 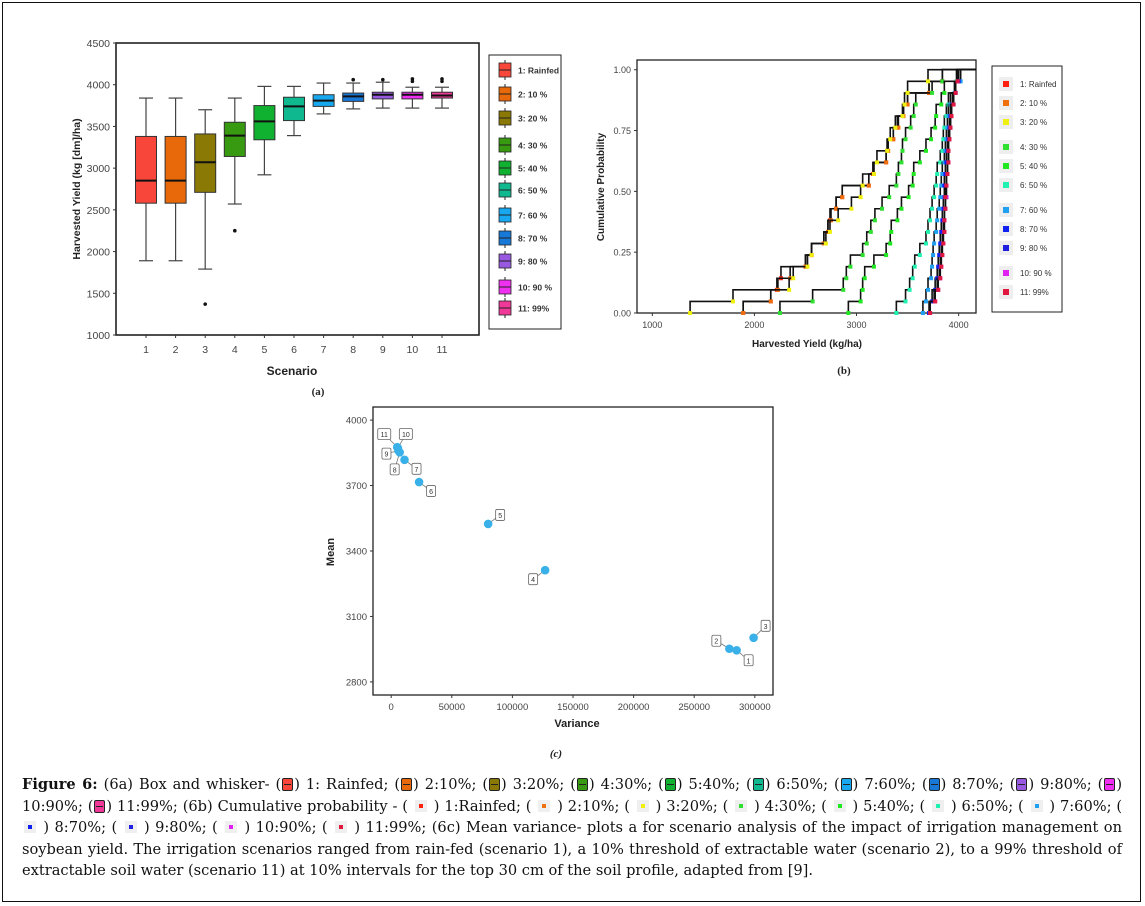 I want to click on panel-label-c: (c), so click(x=556, y=754).